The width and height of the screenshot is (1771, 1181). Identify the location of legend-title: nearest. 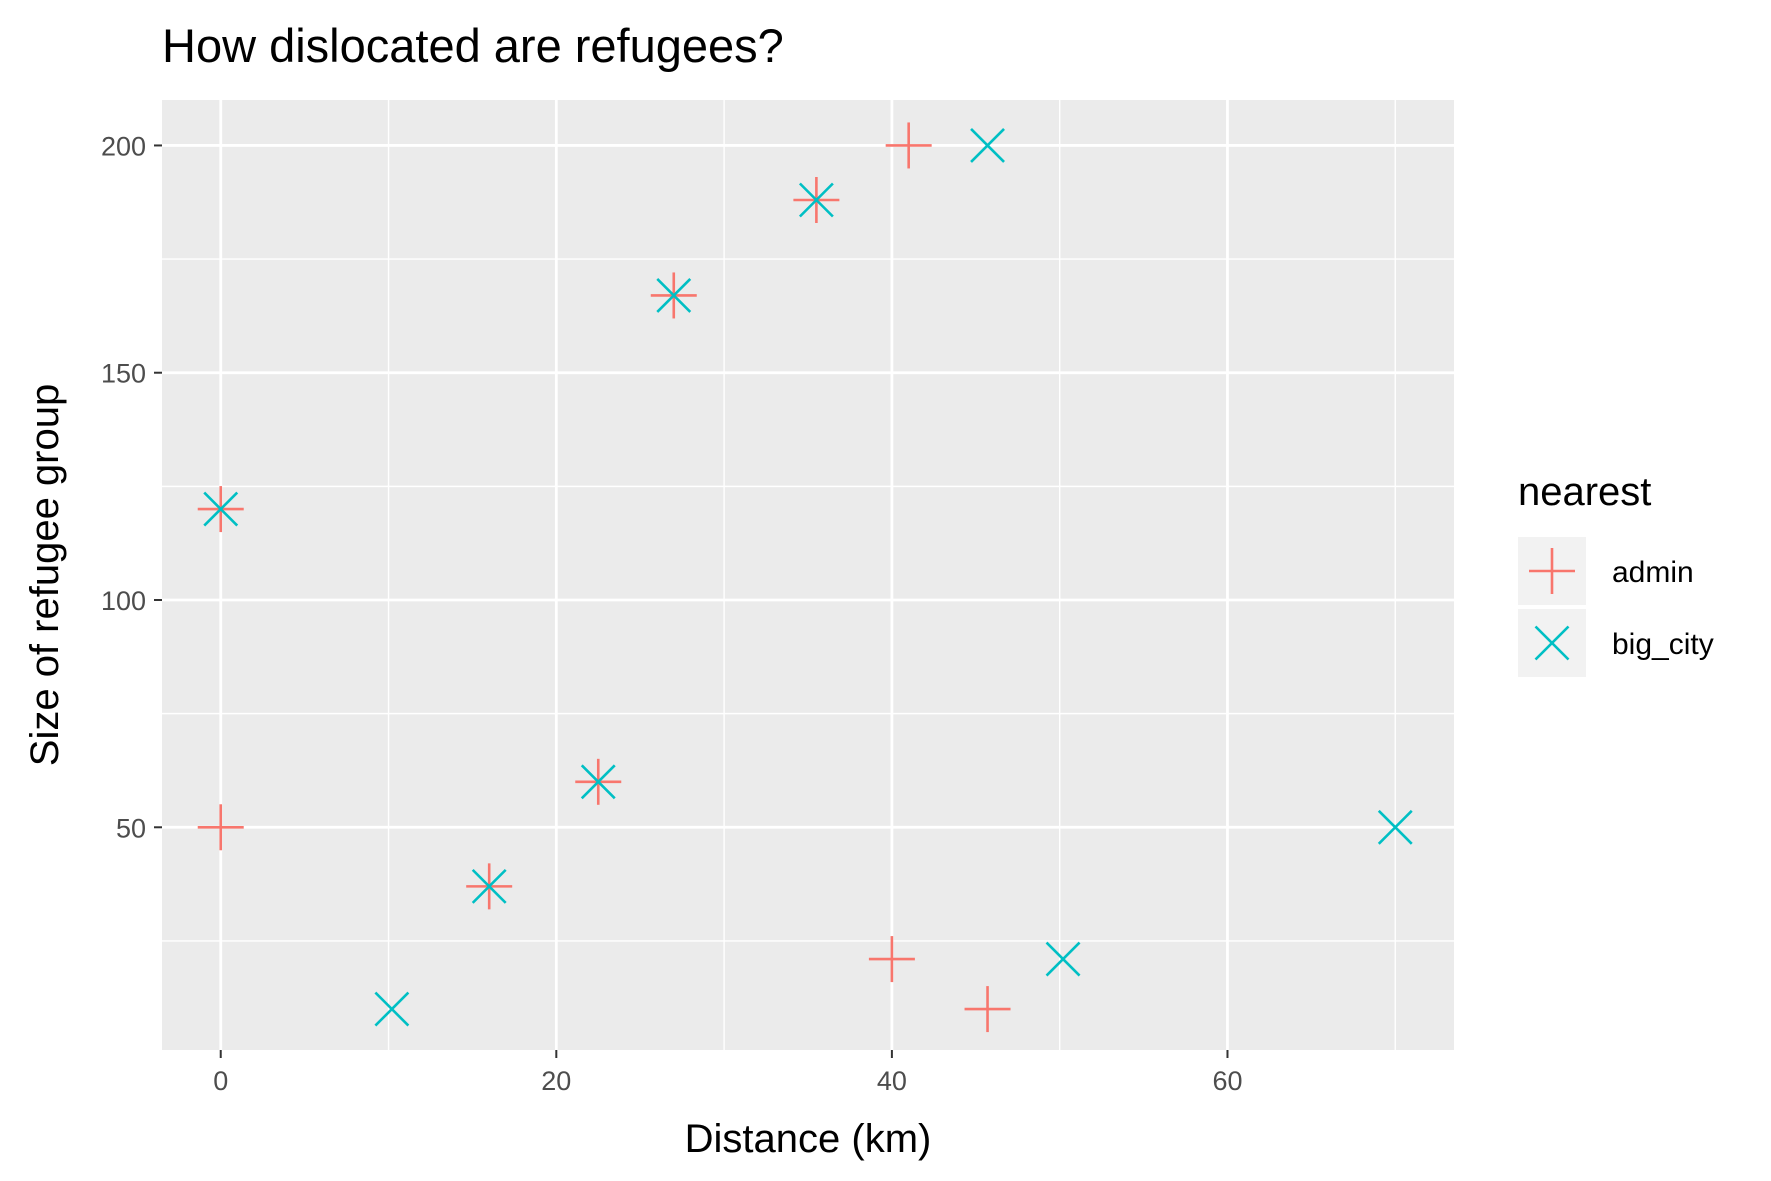
(1584, 492).